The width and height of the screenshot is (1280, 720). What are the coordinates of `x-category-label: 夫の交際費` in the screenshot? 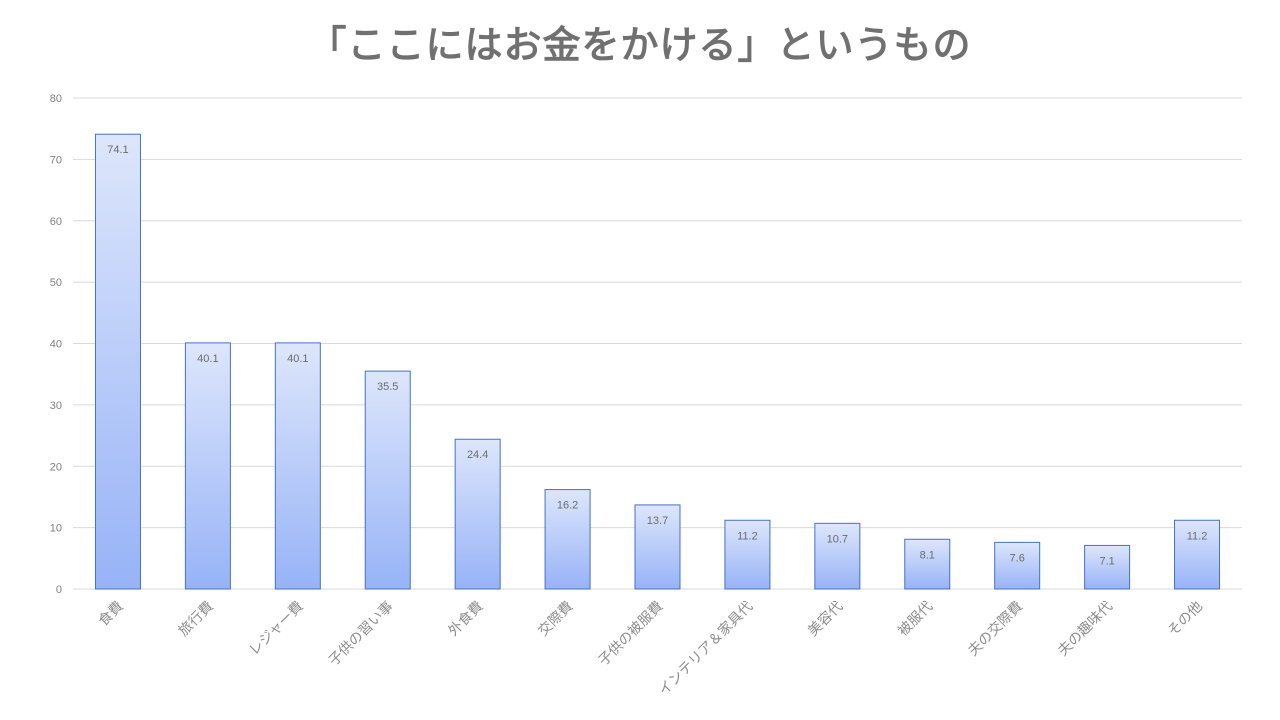 It's located at (996, 629).